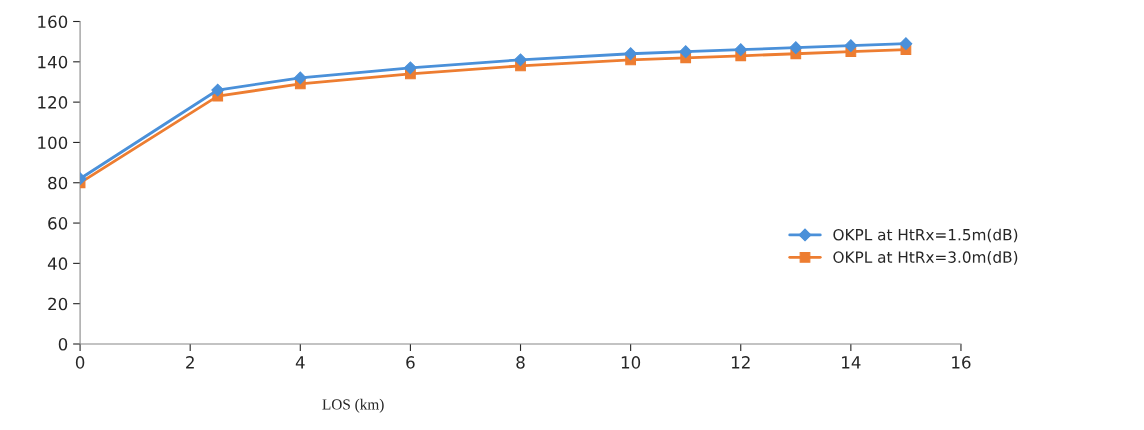  I want to click on x-tick-label: 6, so click(410, 362).